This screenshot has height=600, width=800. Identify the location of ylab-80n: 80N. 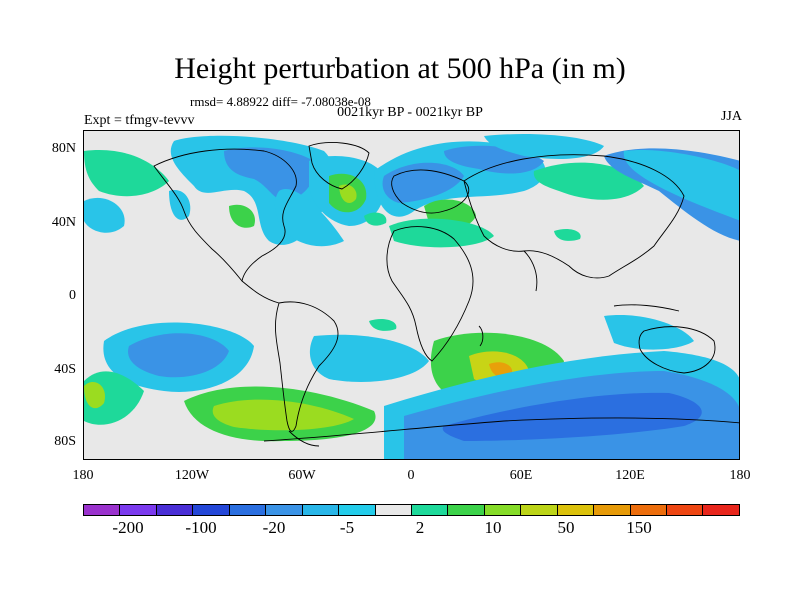
(63, 148).